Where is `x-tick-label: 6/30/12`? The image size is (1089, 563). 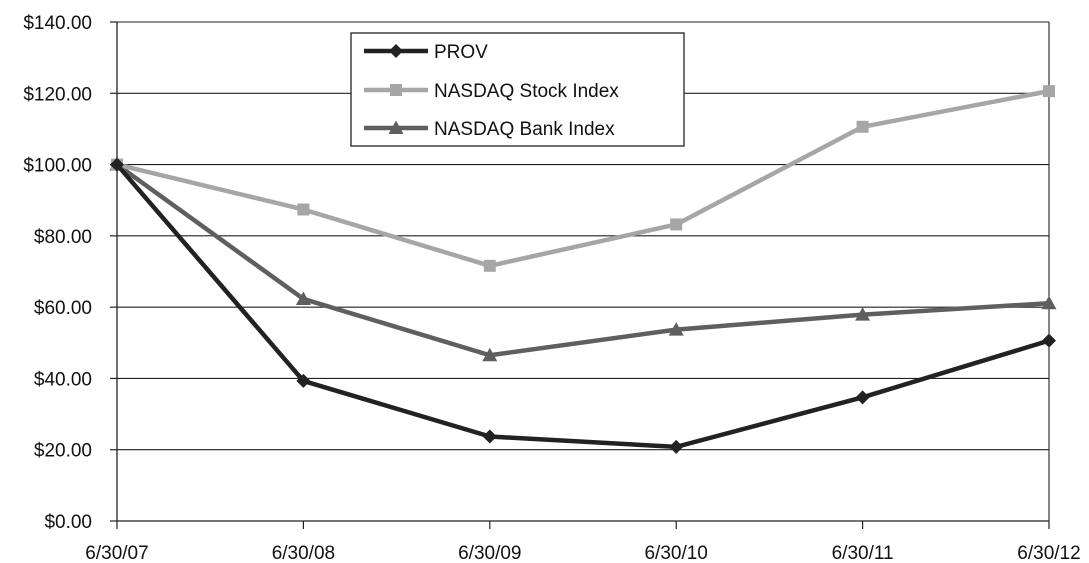 x-tick-label: 6/30/12 is located at coordinates (1048, 553).